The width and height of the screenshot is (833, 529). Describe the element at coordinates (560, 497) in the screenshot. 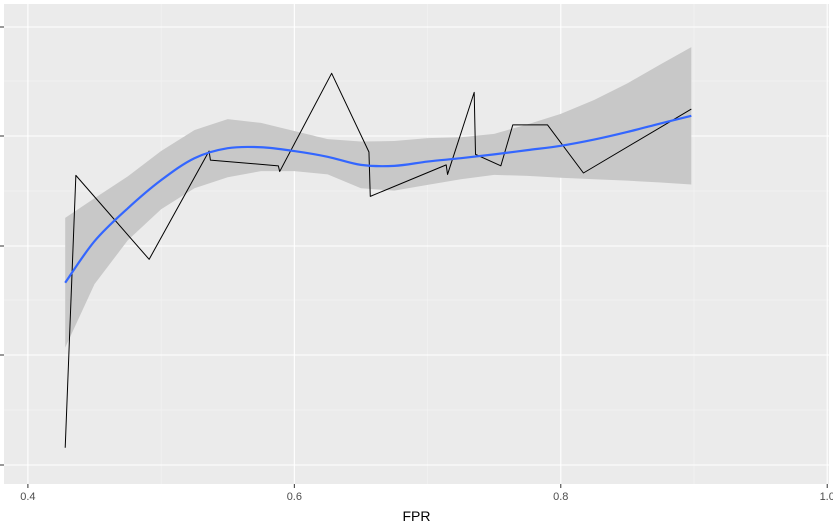

I see `x-tick-label: 0.8` at that location.